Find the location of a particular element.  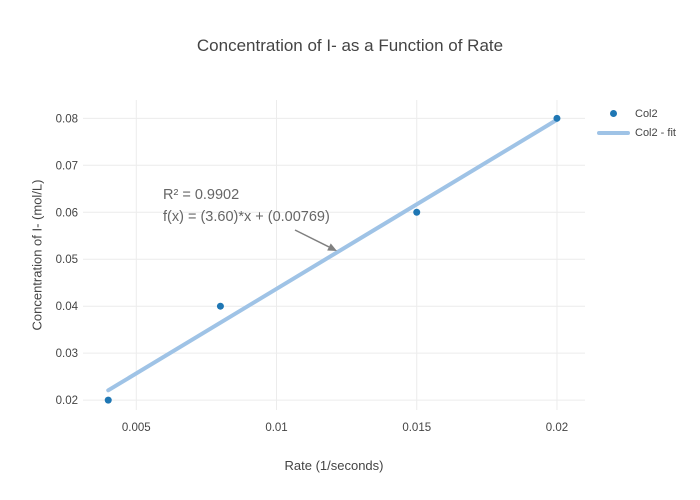

legend-item-col2-fit: Col2 - fit is located at coordinates (636, 132).